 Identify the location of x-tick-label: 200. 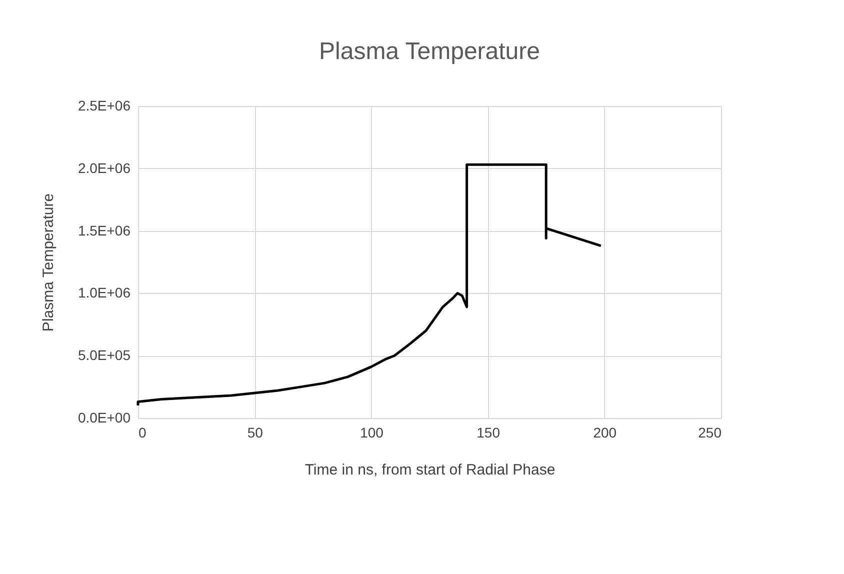
(605, 432).